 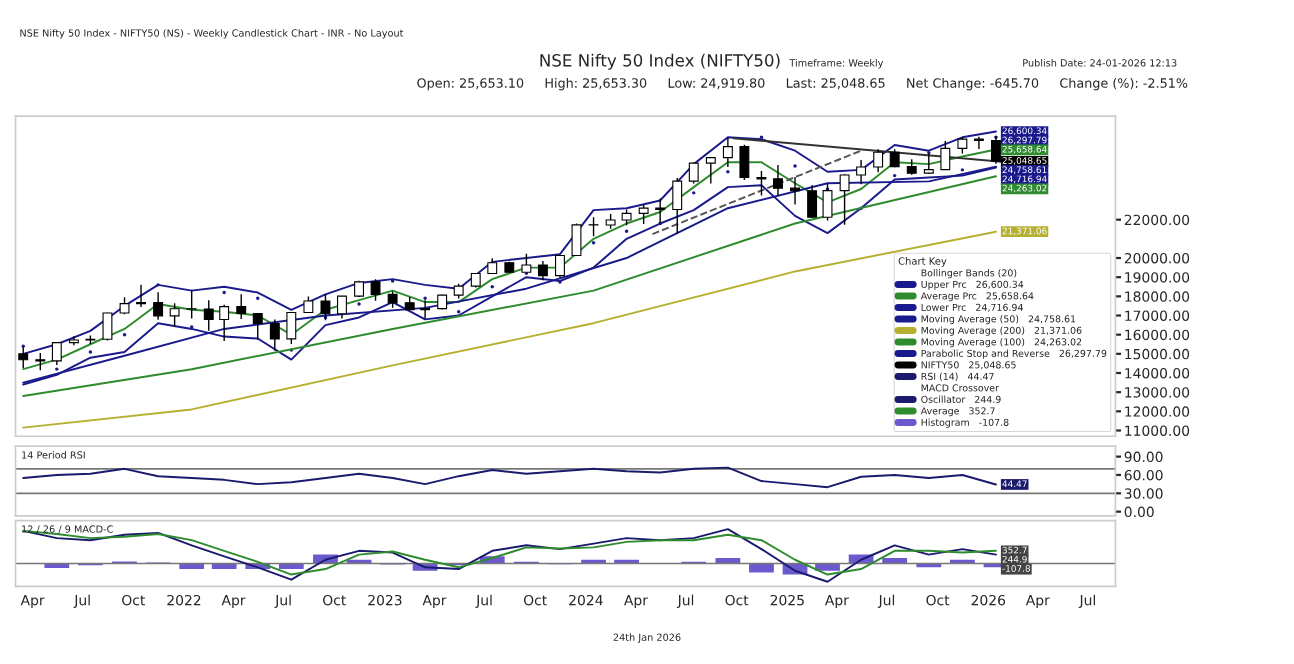 What do you see at coordinates (660, 61) in the screenshot?
I see `chart-title: NSE Nifty 50 Index (NIFTY50)` at bounding box center [660, 61].